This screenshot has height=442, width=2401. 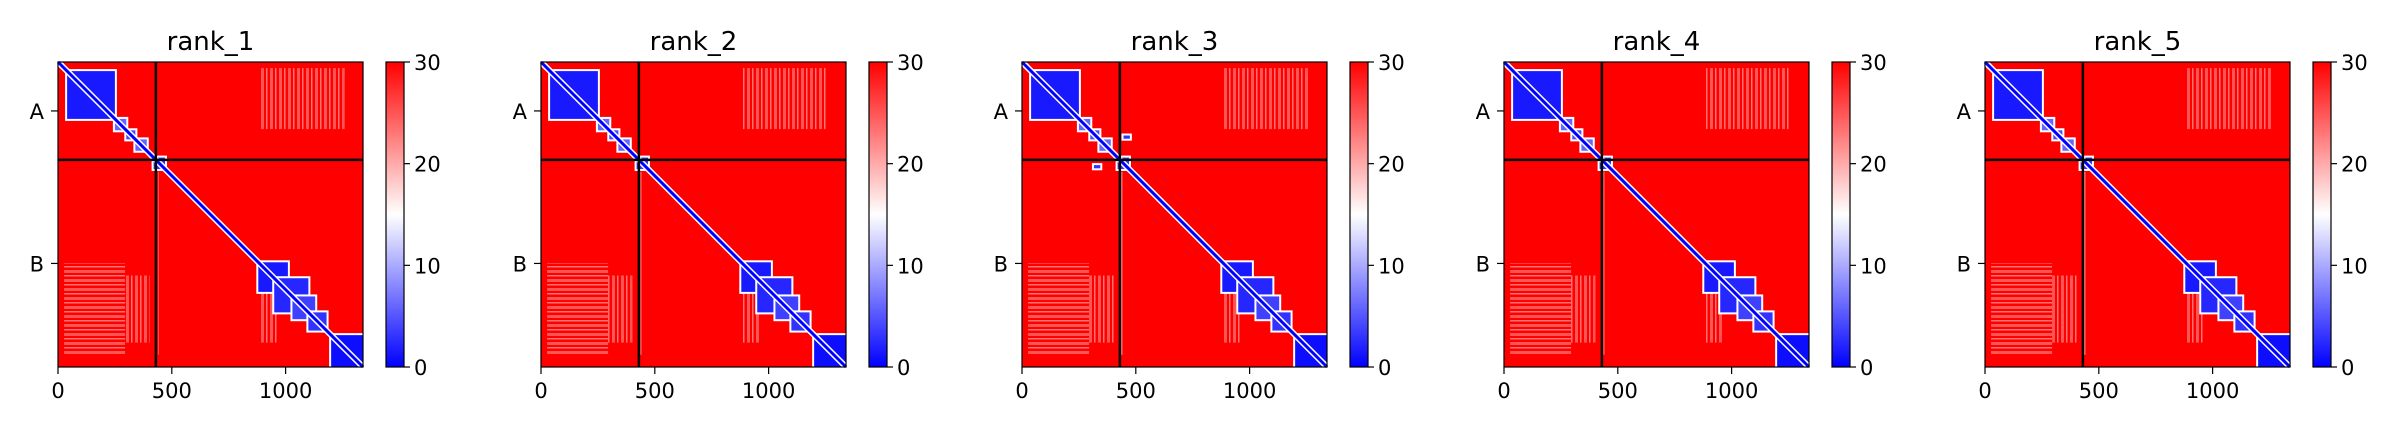 I want to click on pae-panel-3: rank_3 0 500 1000 A B 0 10 20 30, so click(x=1199, y=215).